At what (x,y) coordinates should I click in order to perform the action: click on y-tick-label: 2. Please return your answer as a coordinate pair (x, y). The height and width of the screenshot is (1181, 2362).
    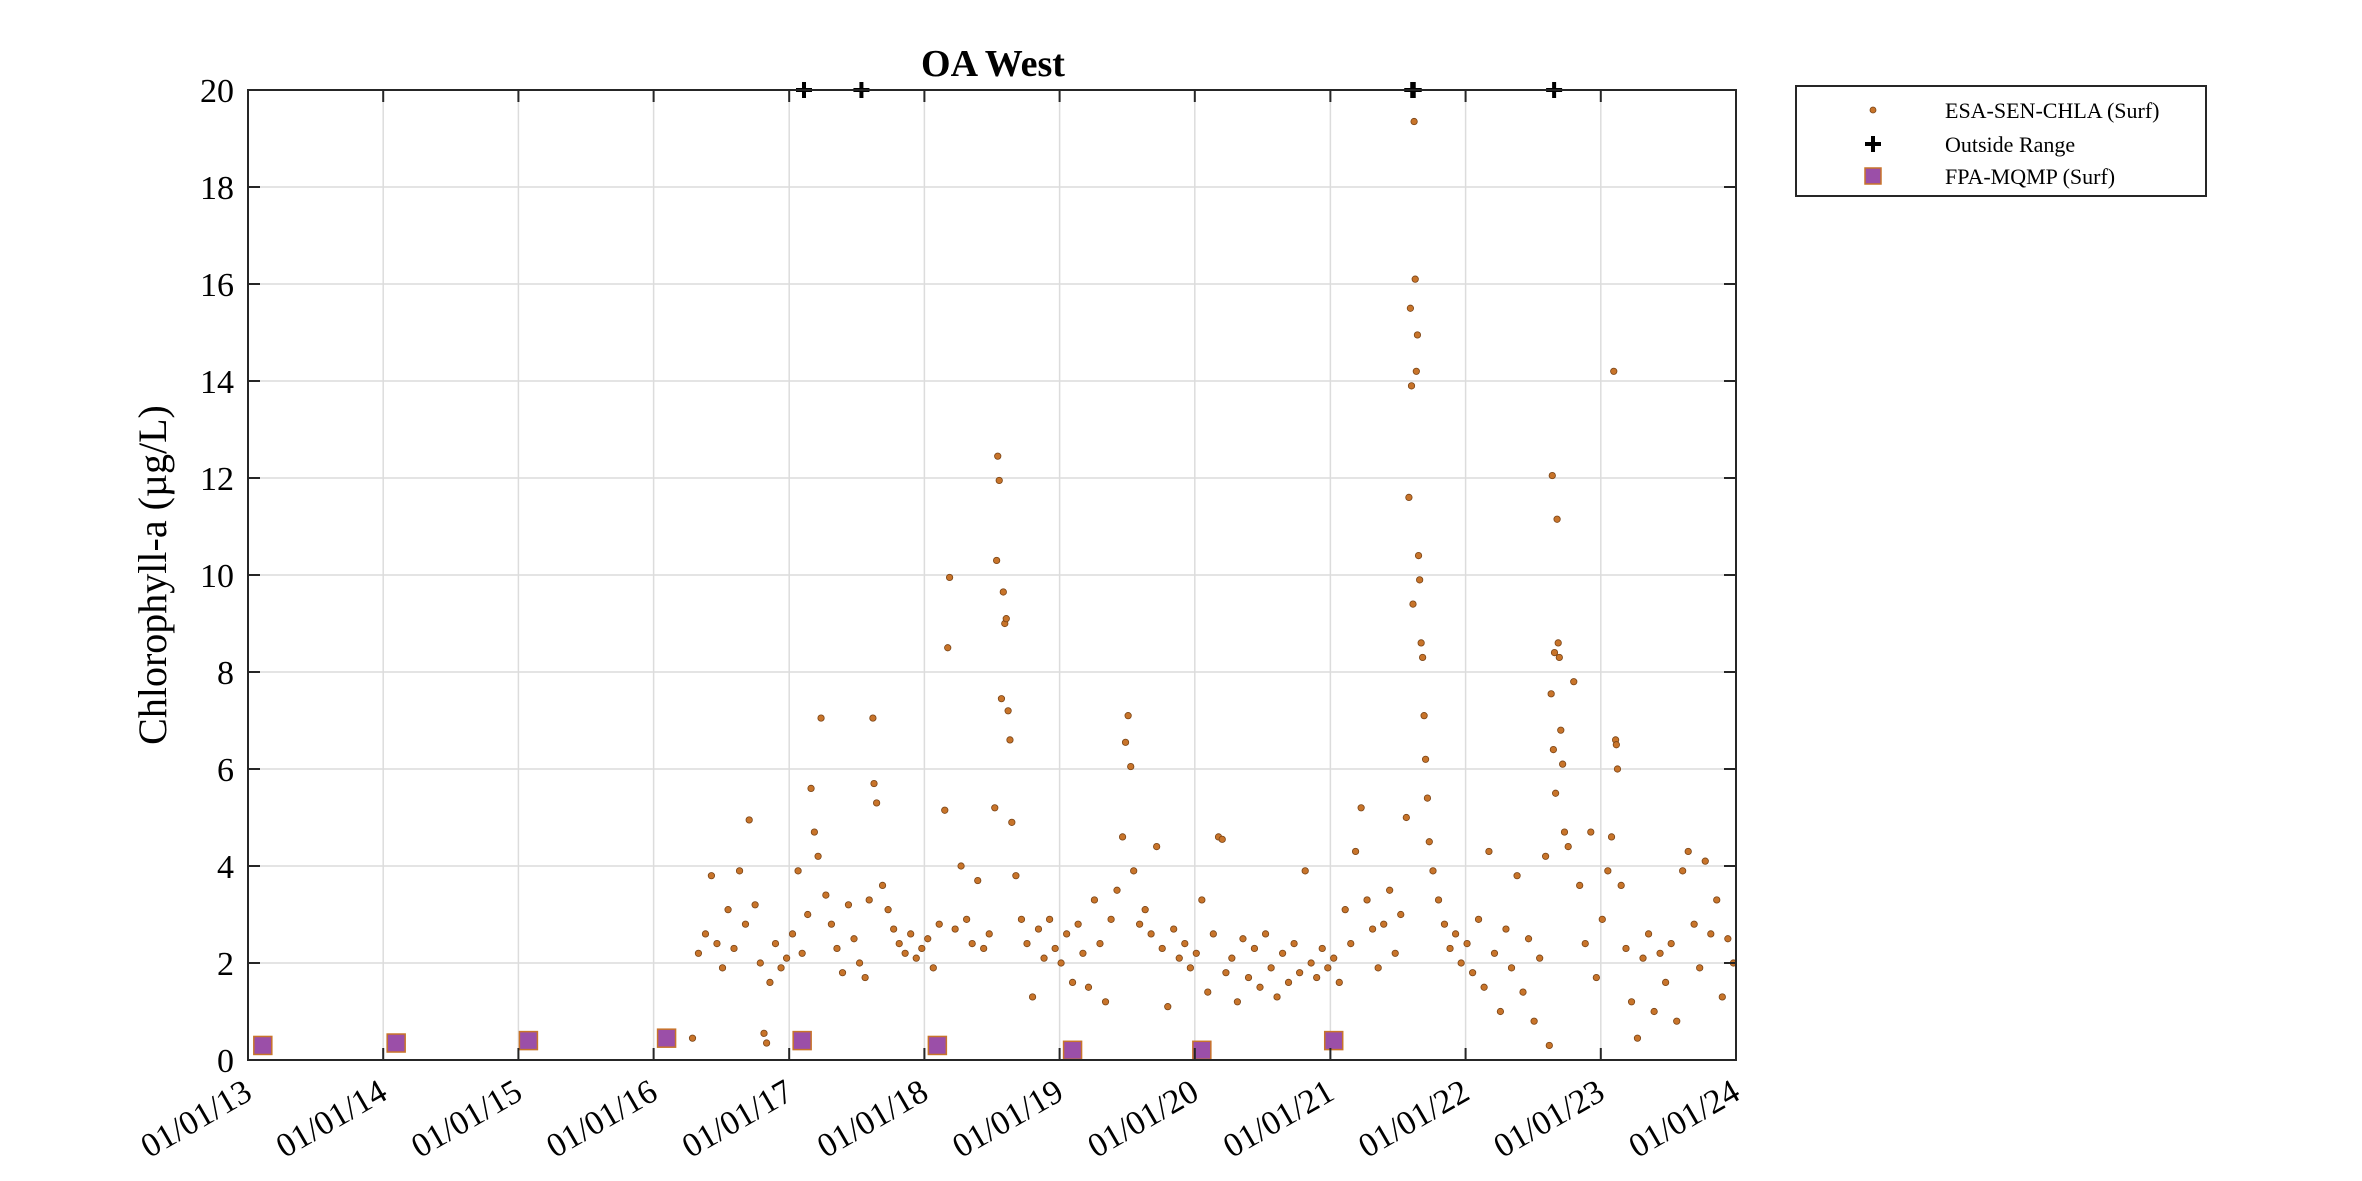
    Looking at the image, I should click on (225, 964).